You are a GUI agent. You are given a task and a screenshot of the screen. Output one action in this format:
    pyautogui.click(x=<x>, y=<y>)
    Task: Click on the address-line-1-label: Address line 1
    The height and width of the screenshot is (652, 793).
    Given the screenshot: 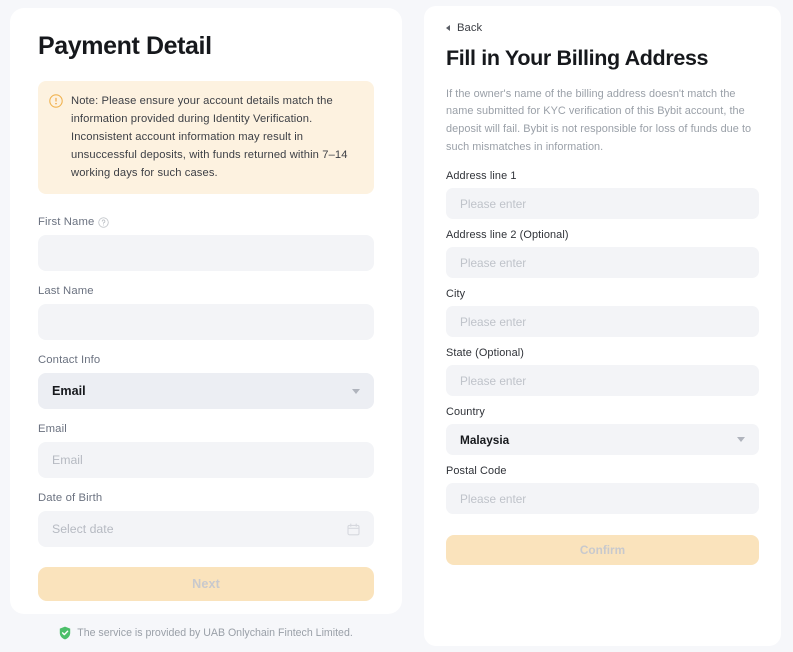 What is the action you would take?
    pyautogui.click(x=481, y=176)
    